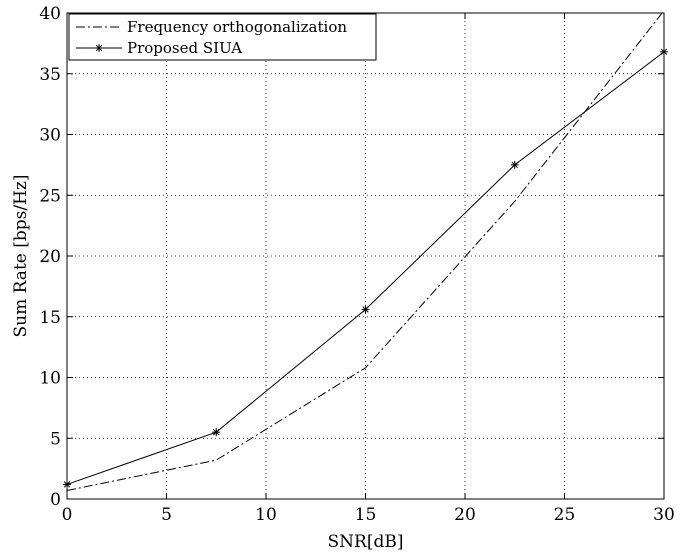 This screenshot has height=554, width=699. Describe the element at coordinates (237, 27) in the screenshot. I see `legend-label-frequency-orthogonalization: Frequency orthogonalization` at that location.